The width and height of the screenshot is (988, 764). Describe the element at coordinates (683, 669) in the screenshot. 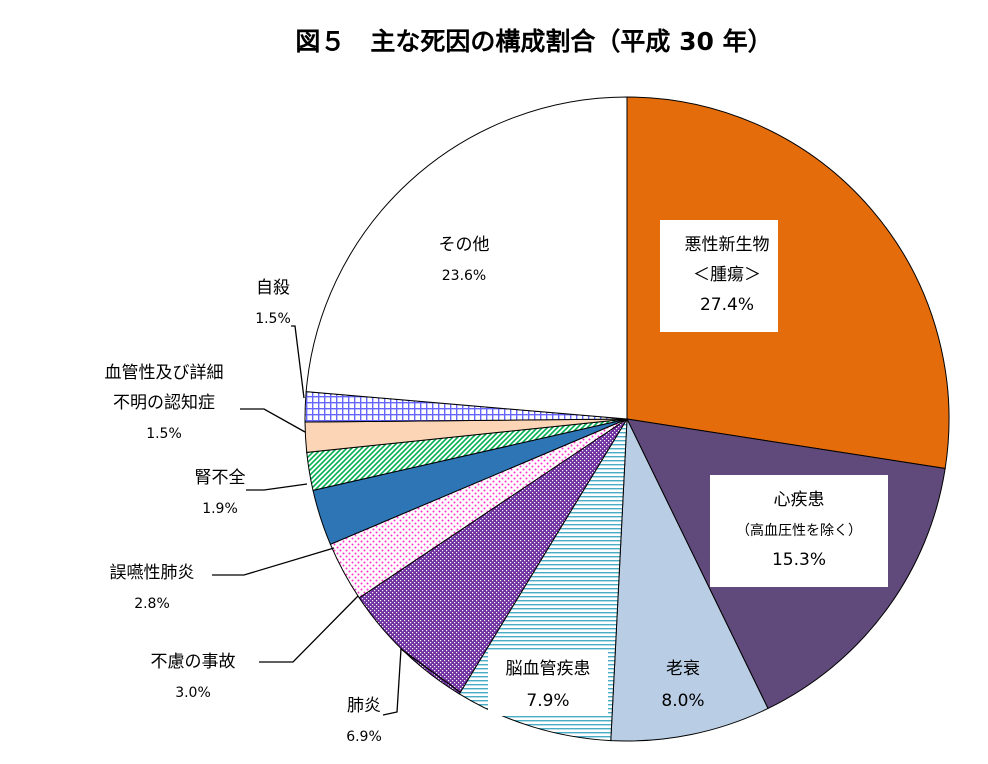

I see `slice-label-2-0: 老衰` at that location.